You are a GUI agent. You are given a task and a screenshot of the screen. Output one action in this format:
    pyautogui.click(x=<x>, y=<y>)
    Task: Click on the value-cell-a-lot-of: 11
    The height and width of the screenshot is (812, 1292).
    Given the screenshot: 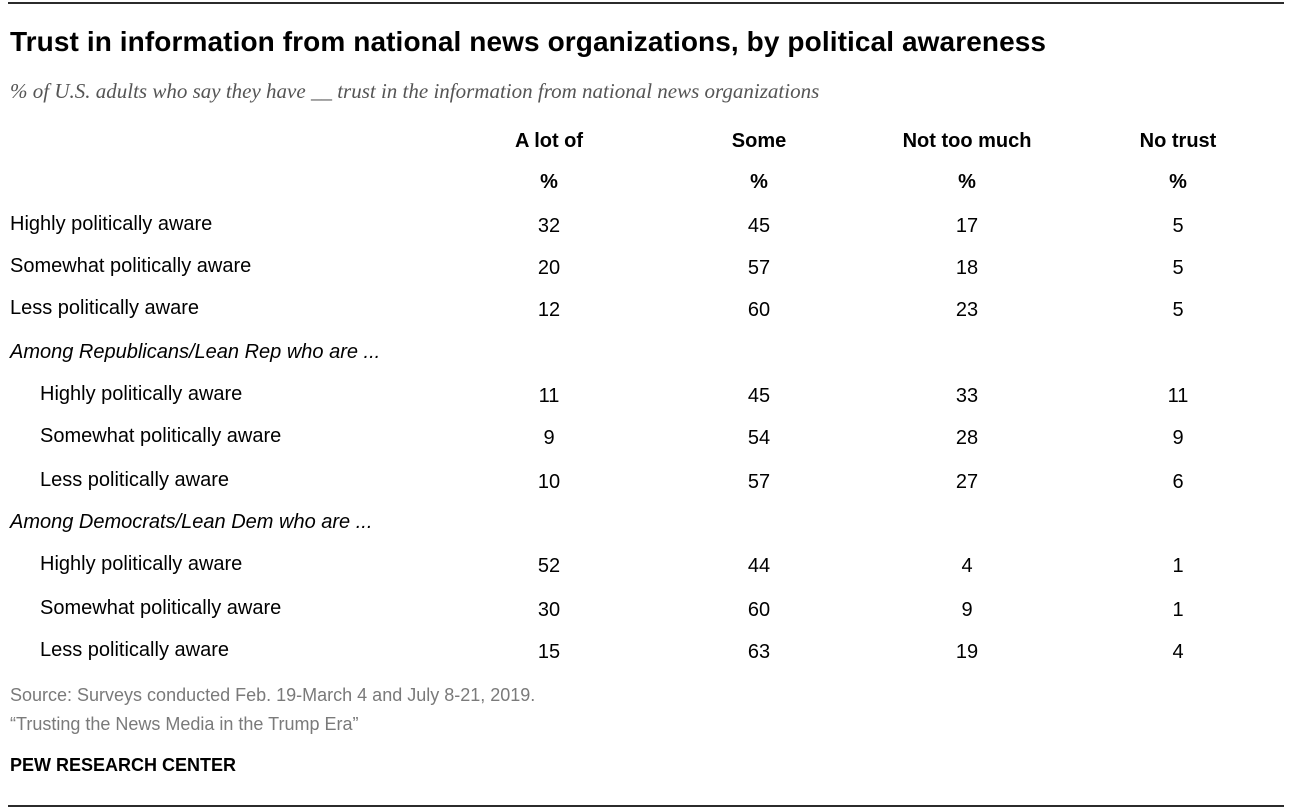 What is the action you would take?
    pyautogui.click(x=549, y=396)
    